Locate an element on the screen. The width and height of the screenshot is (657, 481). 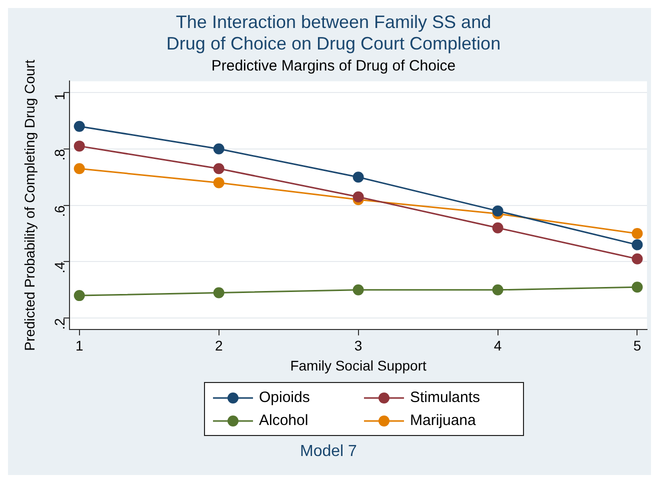
y-tick-label: .6 is located at coordinates (59, 211).